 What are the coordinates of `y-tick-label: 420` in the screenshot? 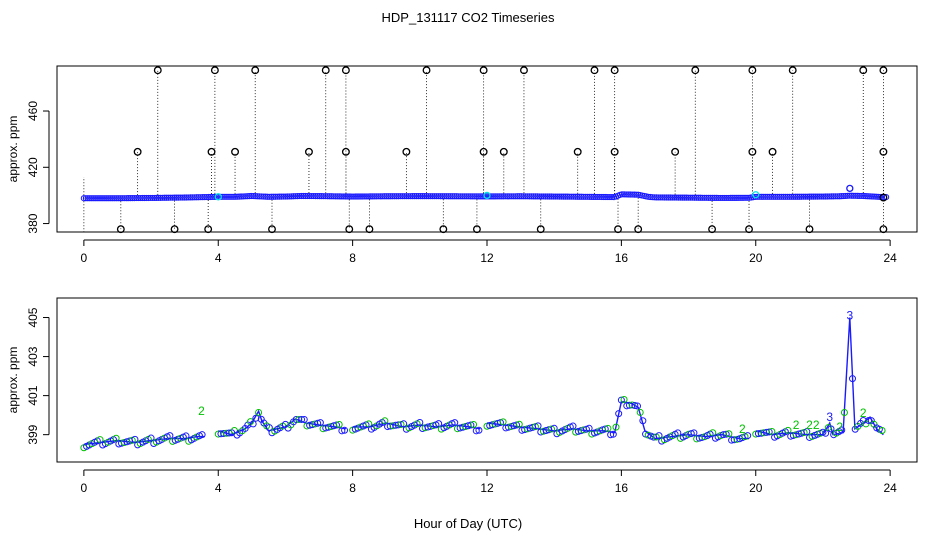 It's located at (33, 167).